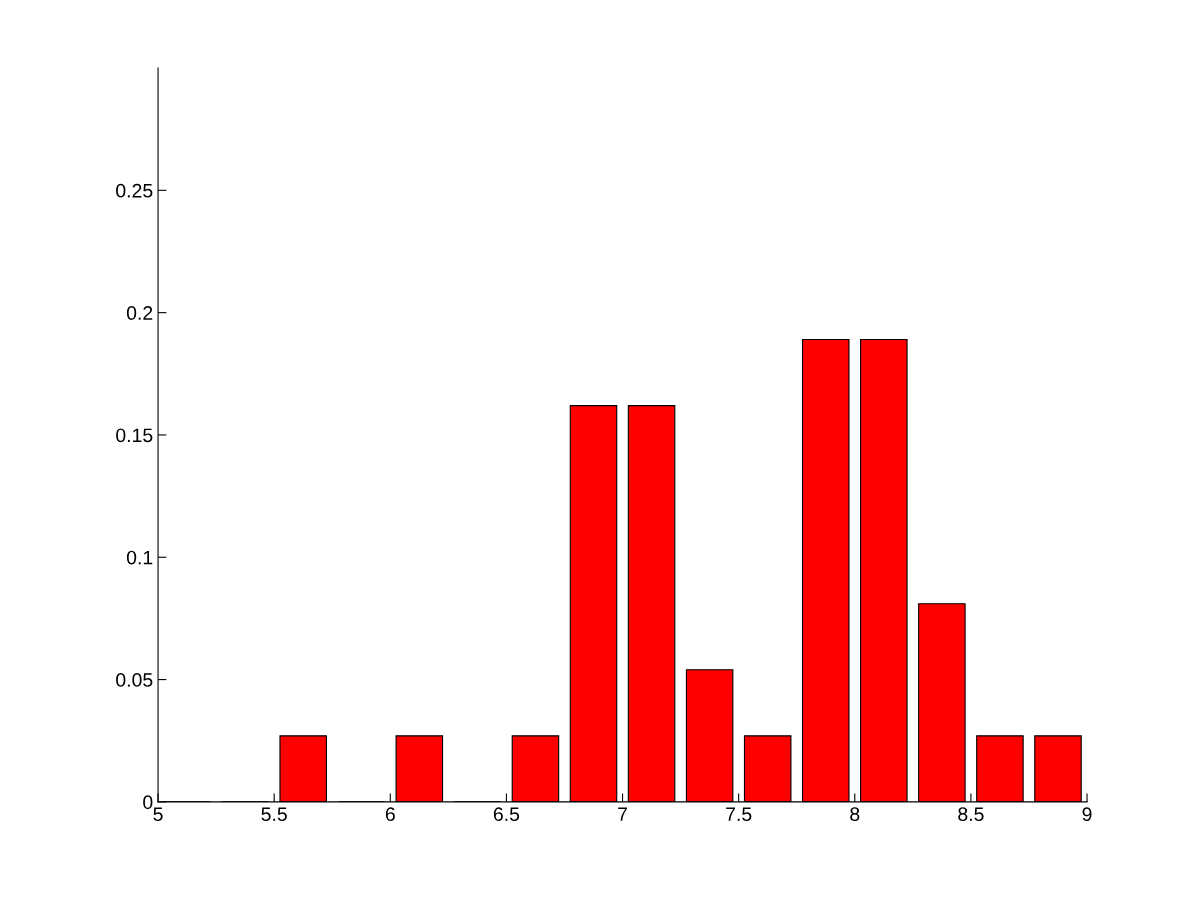 This screenshot has width=1201, height=901. What do you see at coordinates (971, 814) in the screenshot?
I see `x-tick-label: 8.5` at bounding box center [971, 814].